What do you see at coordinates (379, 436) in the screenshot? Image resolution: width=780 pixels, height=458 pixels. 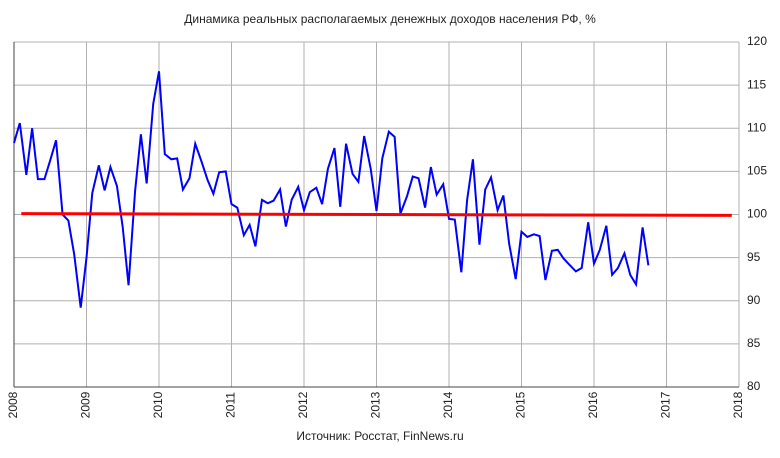 I see `source-note: Источник: Росстат, FinNews.ru` at bounding box center [379, 436].